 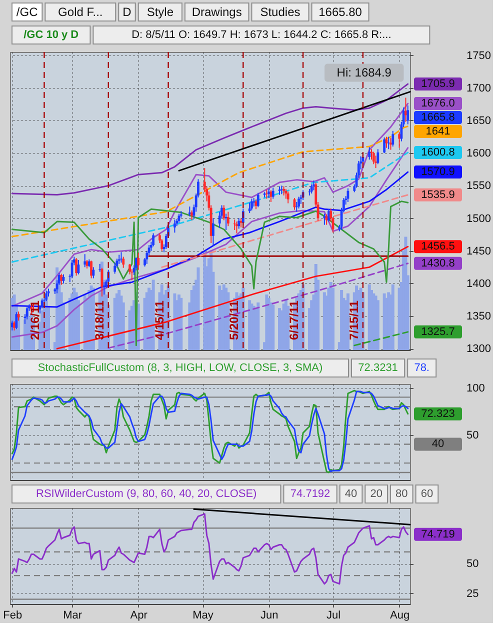 I want to click on data-label: 72.323, so click(x=438, y=414).